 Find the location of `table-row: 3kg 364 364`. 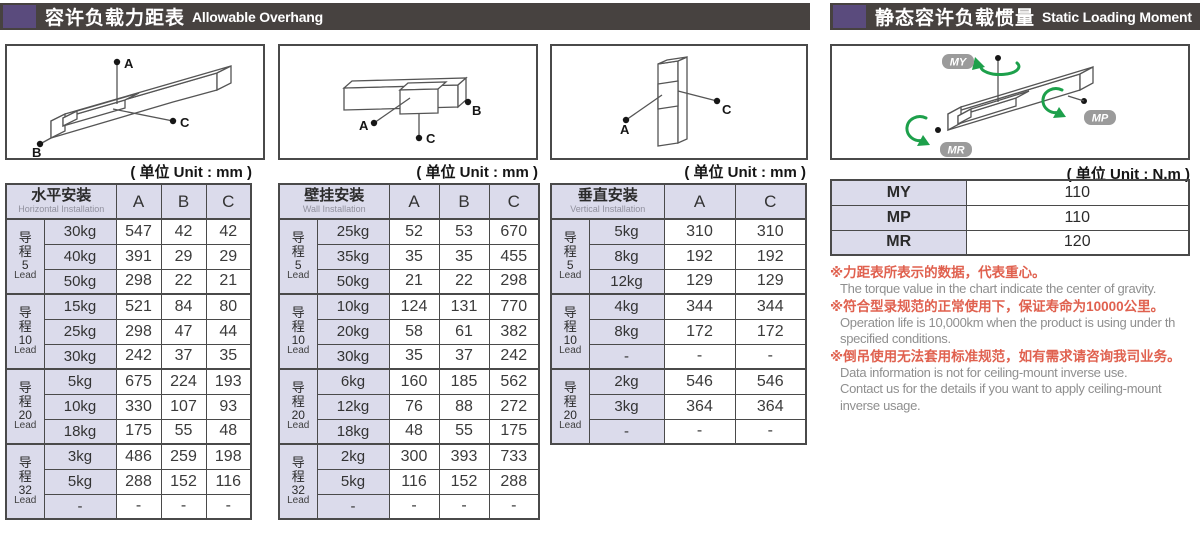

table-row: 3kg 364 364 is located at coordinates (679, 406).